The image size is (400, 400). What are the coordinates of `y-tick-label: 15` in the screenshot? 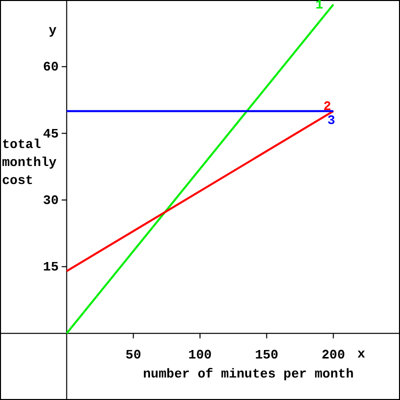 It's located at (51, 267).